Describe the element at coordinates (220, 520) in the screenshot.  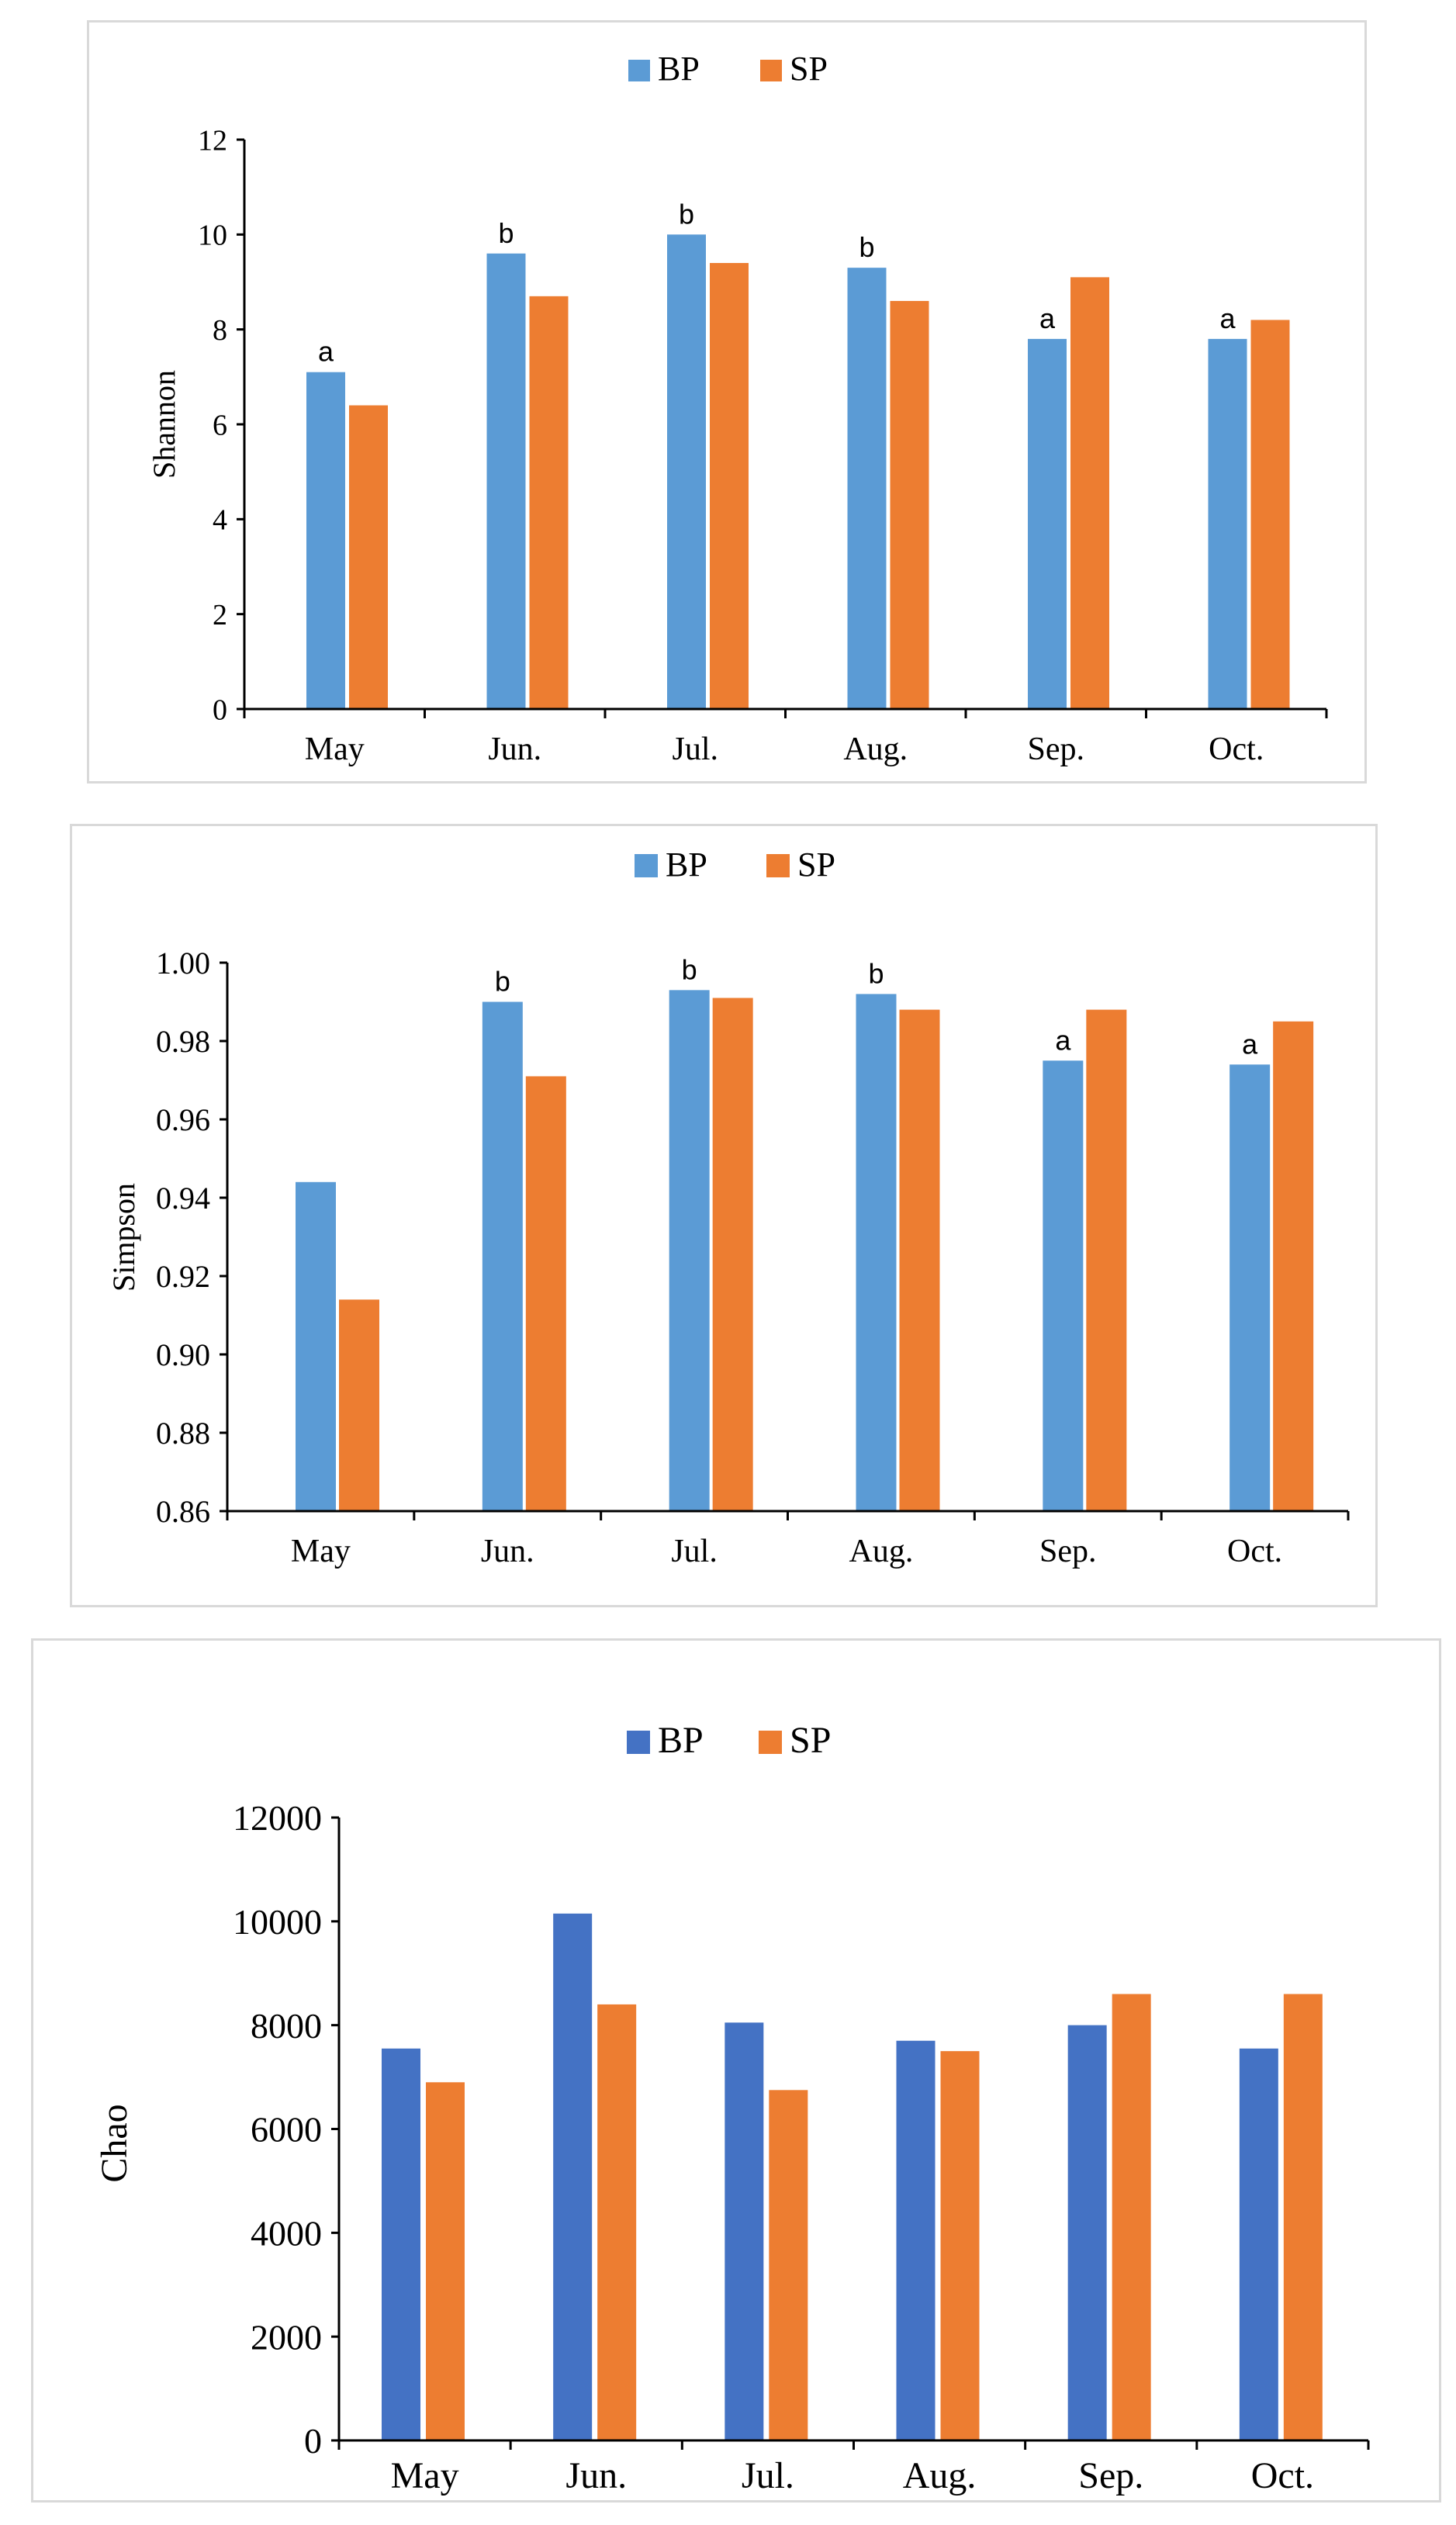
I see `y-tick-label: 4` at that location.